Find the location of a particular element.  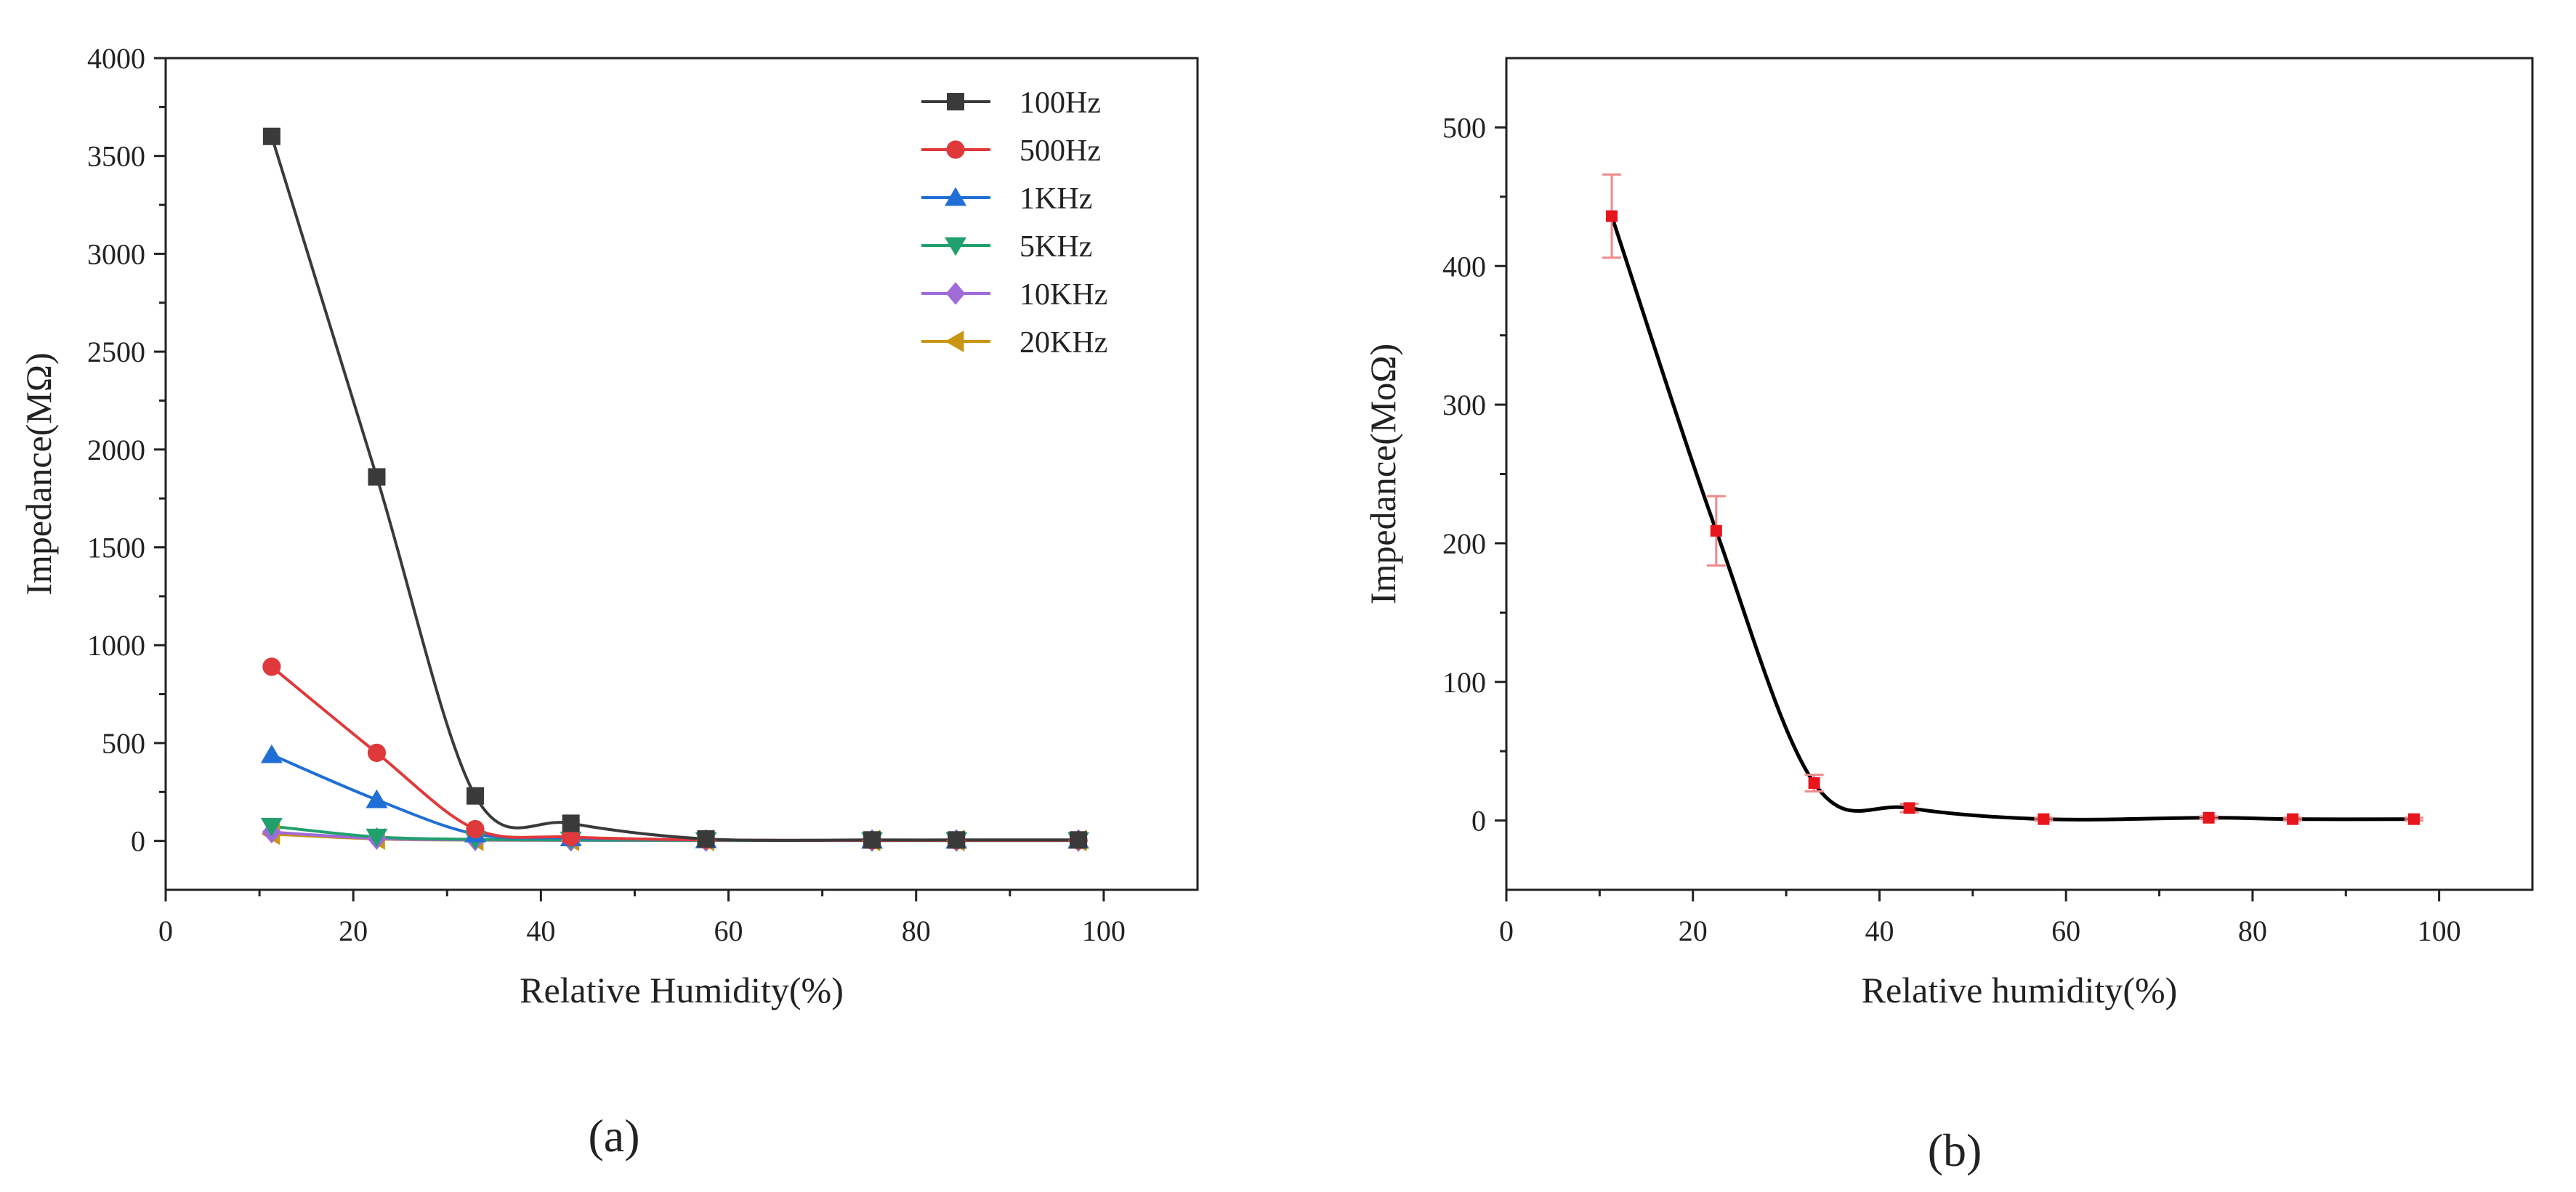

legend-label: 1KHz is located at coordinates (1056, 199).